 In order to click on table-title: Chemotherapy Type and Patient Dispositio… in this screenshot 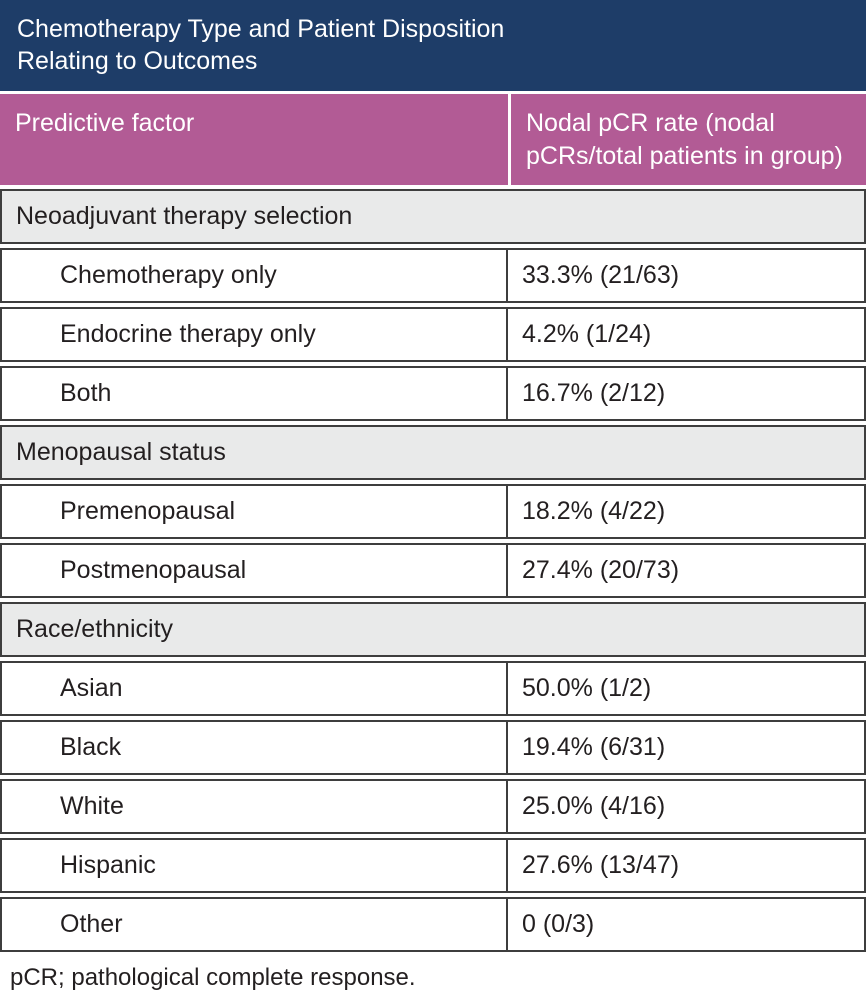, I will do `click(433, 45)`.